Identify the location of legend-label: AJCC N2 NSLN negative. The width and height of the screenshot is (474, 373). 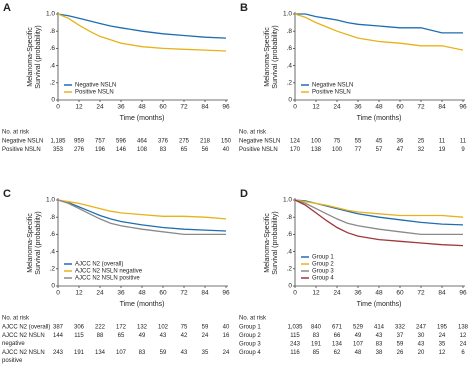
(109, 272).